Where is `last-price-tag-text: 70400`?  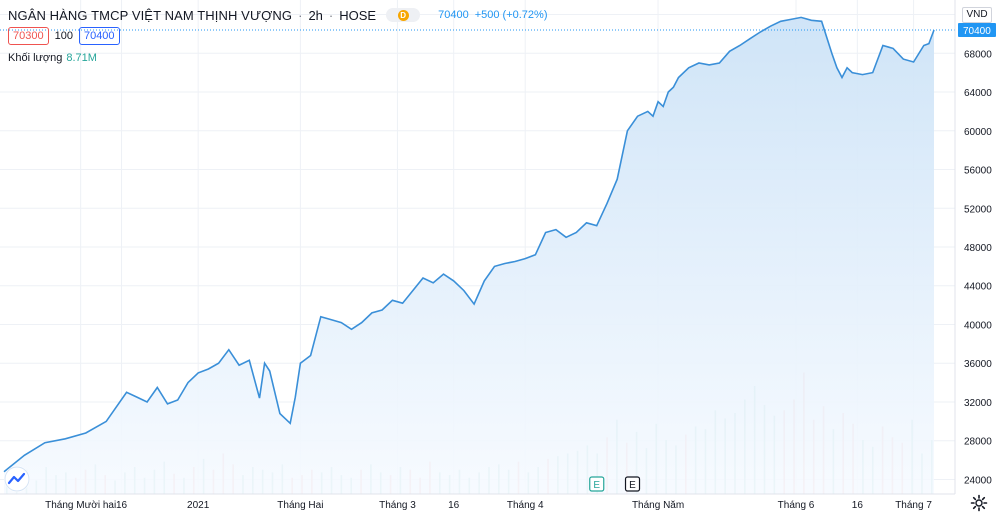
last-price-tag-text: 70400 is located at coordinates (977, 31).